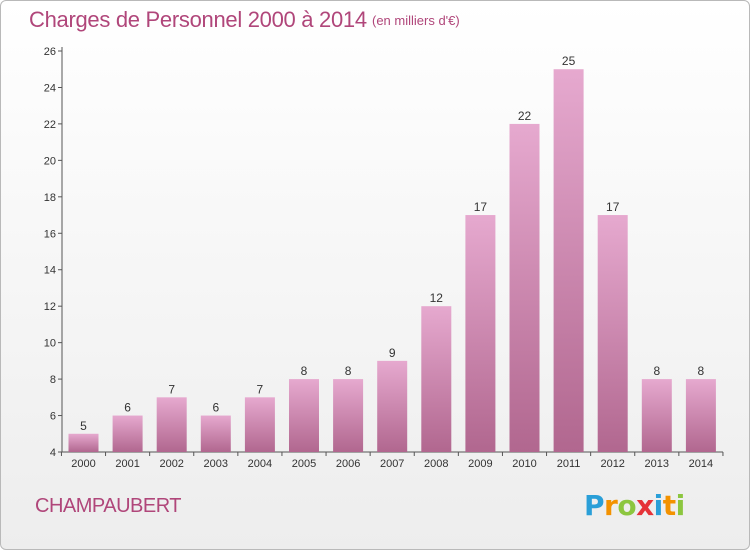 This screenshot has width=750, height=550. Describe the element at coordinates (50, 344) in the screenshot. I see `y-tick-label: 10` at that location.